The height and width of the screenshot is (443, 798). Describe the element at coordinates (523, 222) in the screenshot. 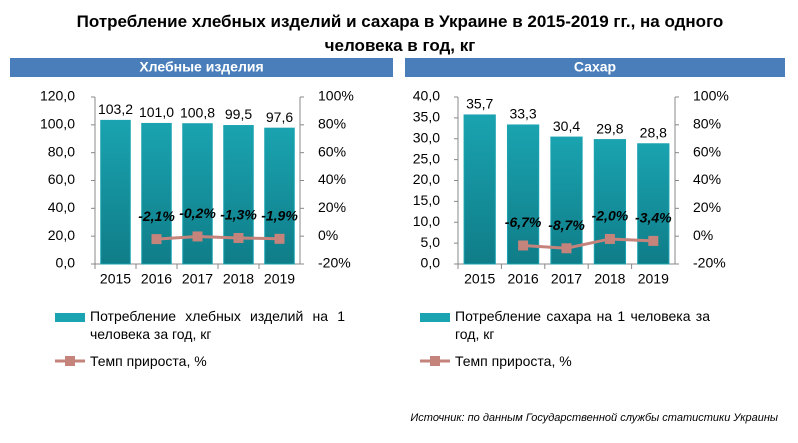

I see `point-label: -6,7%` at that location.